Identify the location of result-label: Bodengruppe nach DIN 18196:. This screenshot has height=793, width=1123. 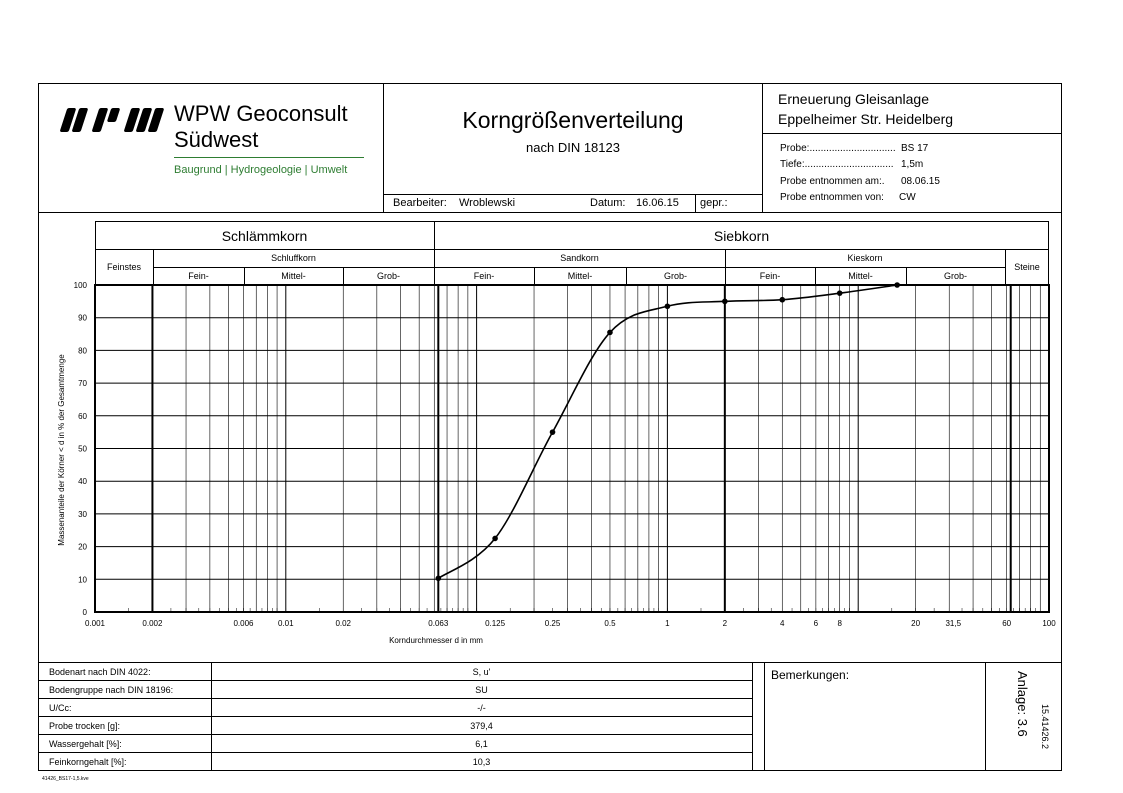
(111, 690).